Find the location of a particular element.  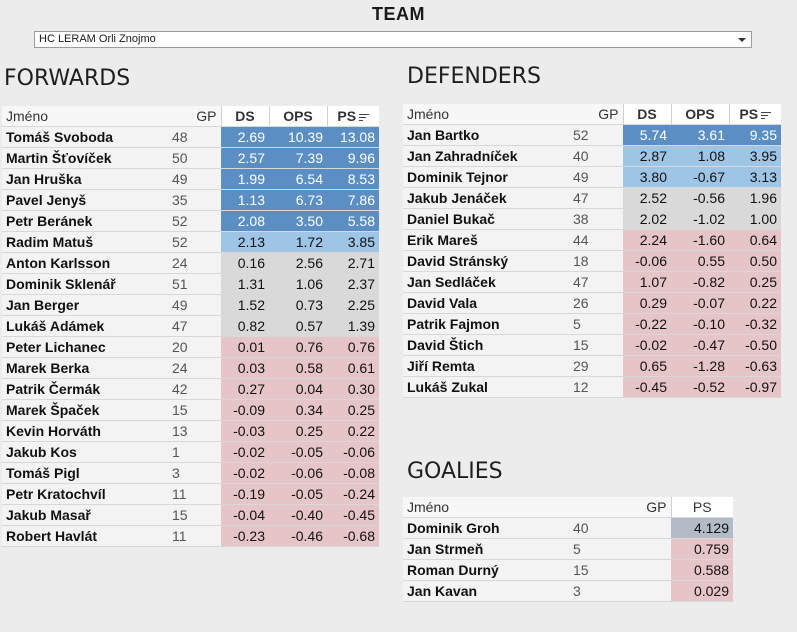

table-row: Jan Bartko 52 5.74 3.61 9.35 is located at coordinates (592, 135).